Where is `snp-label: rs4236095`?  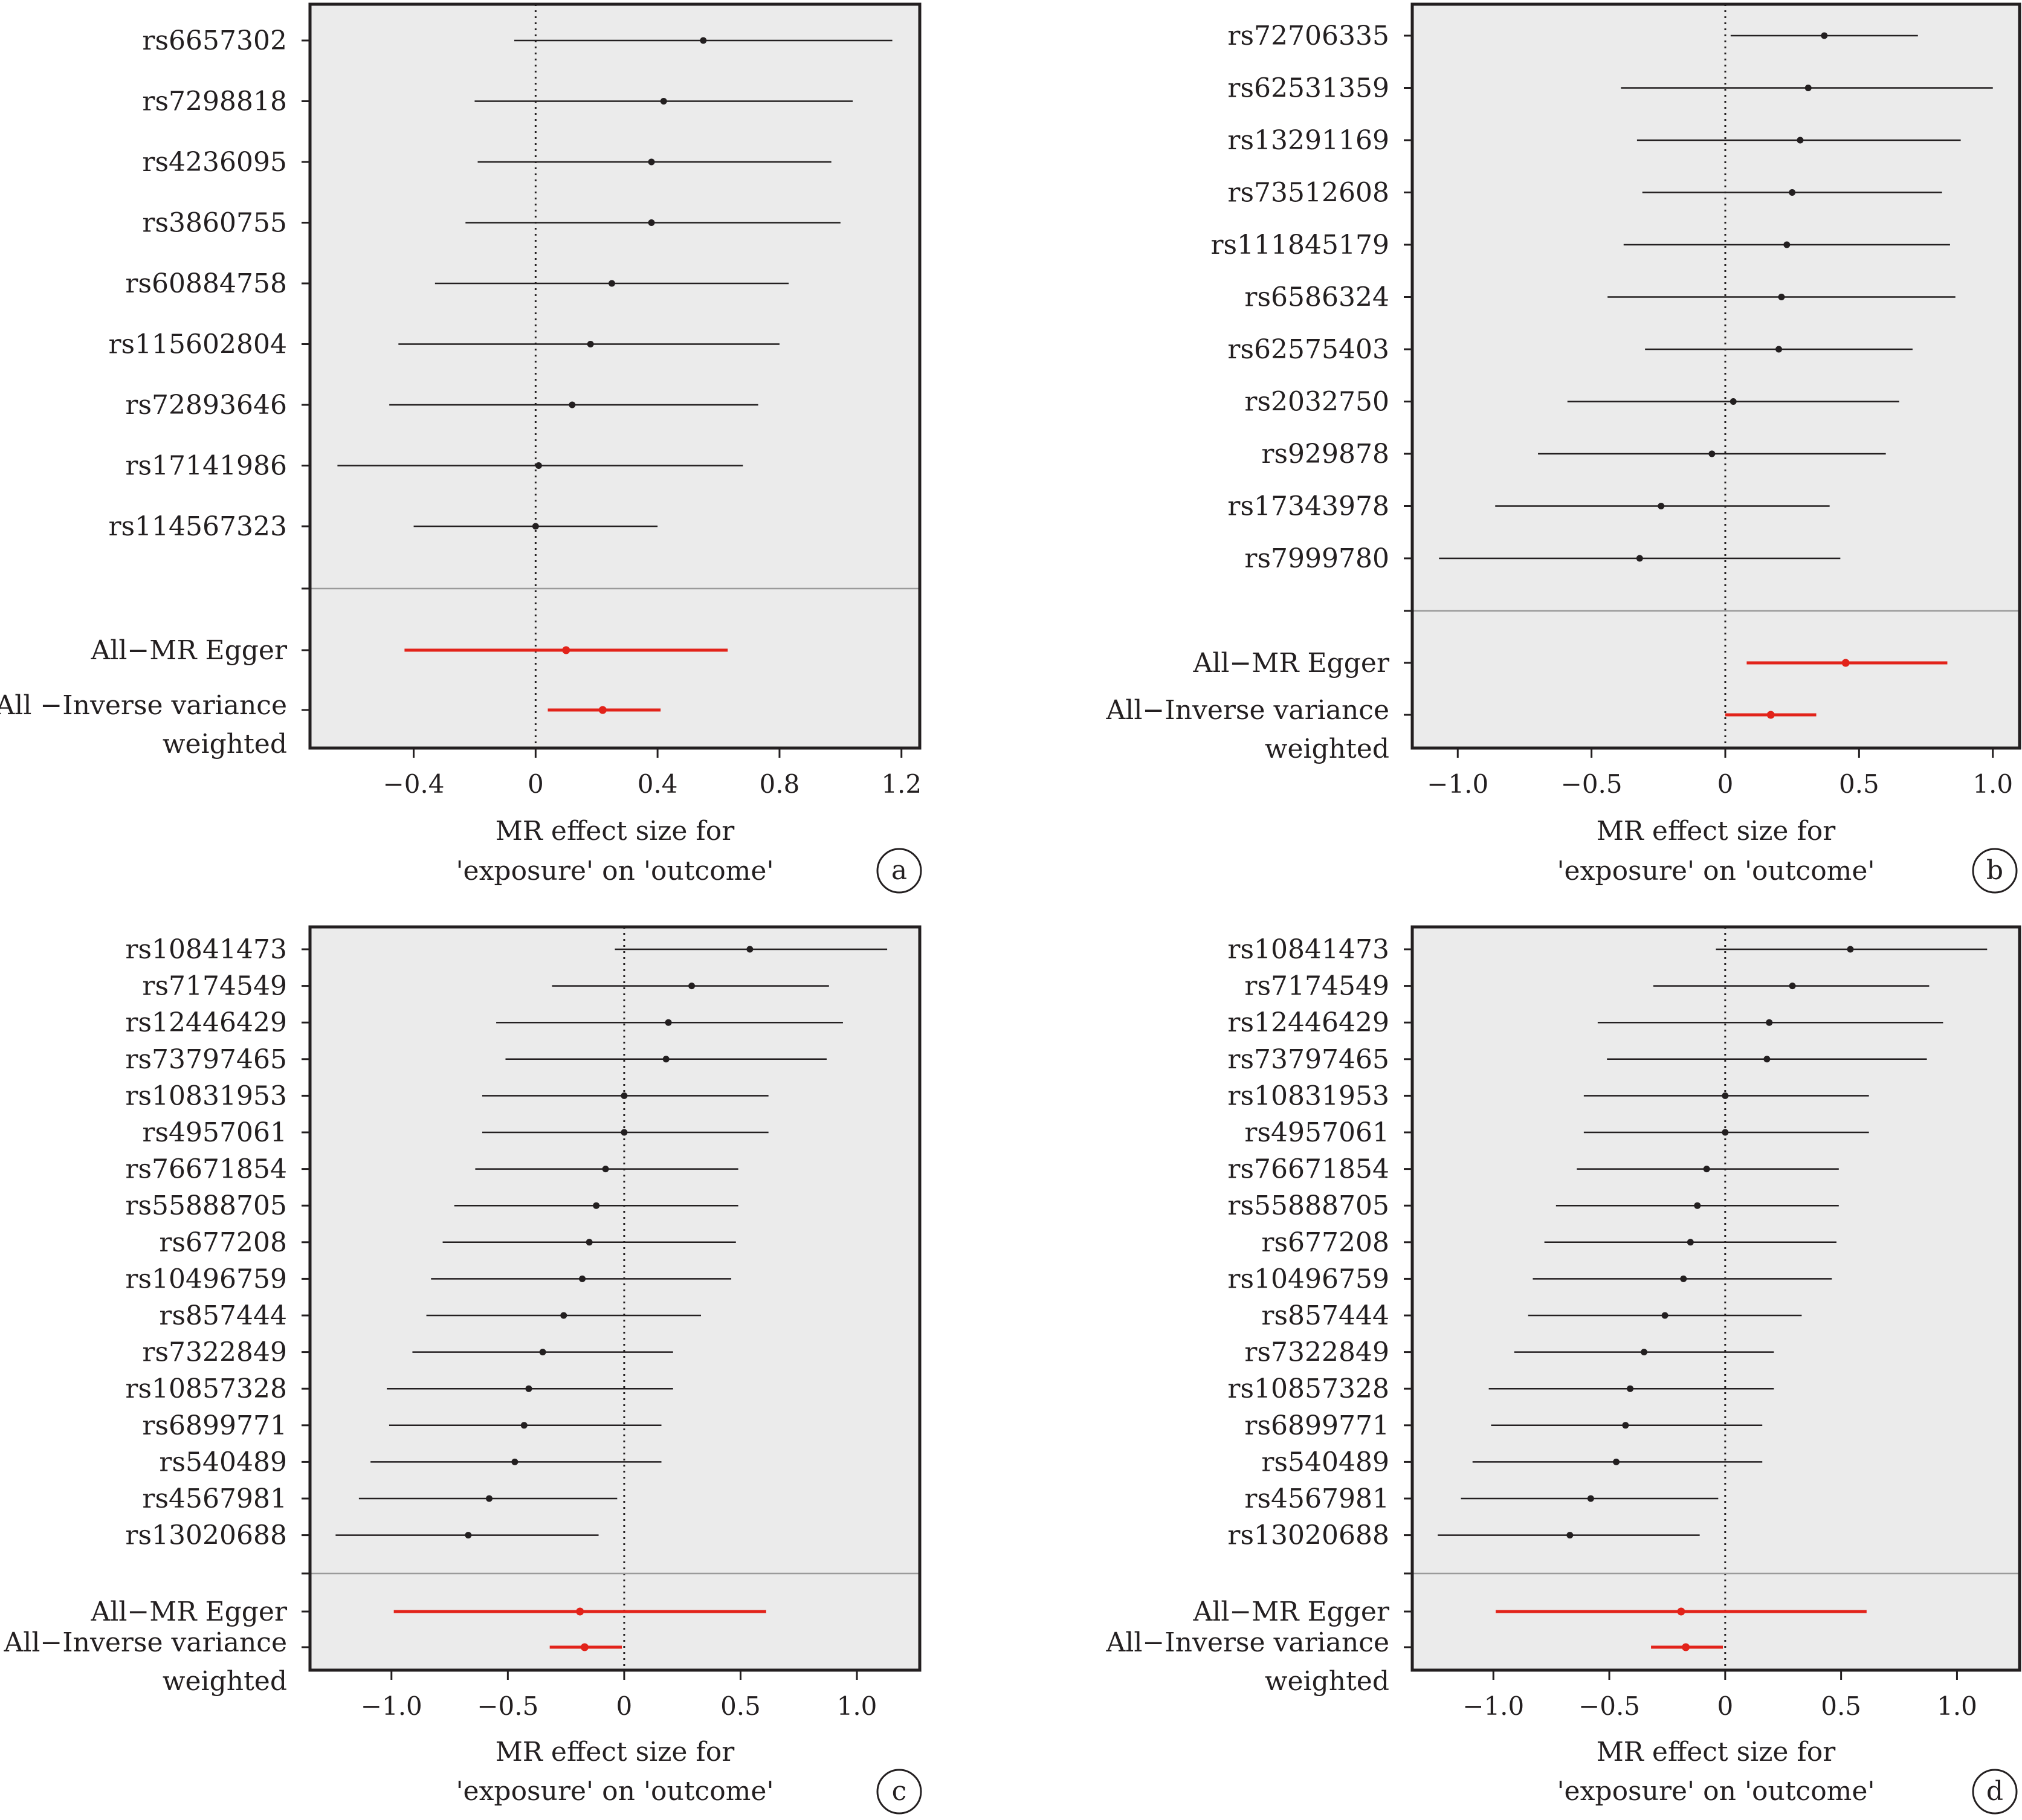
snp-label: rs4236095 is located at coordinates (215, 162).